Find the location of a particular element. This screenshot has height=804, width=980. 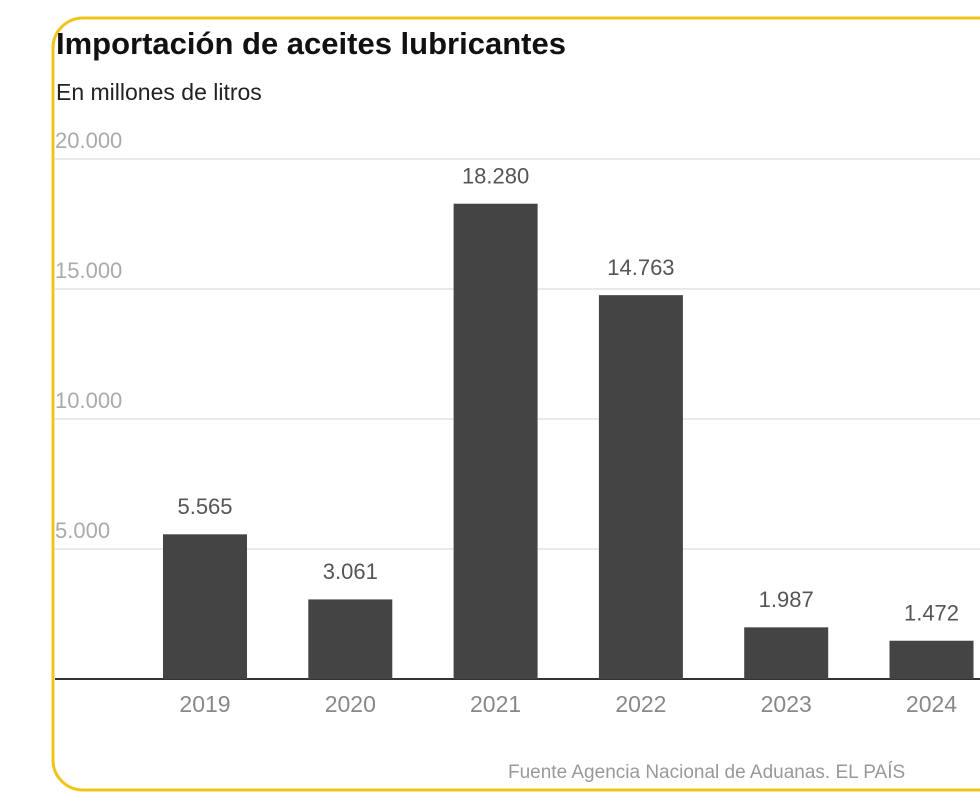

value-label: 1.472 is located at coordinates (931, 613).